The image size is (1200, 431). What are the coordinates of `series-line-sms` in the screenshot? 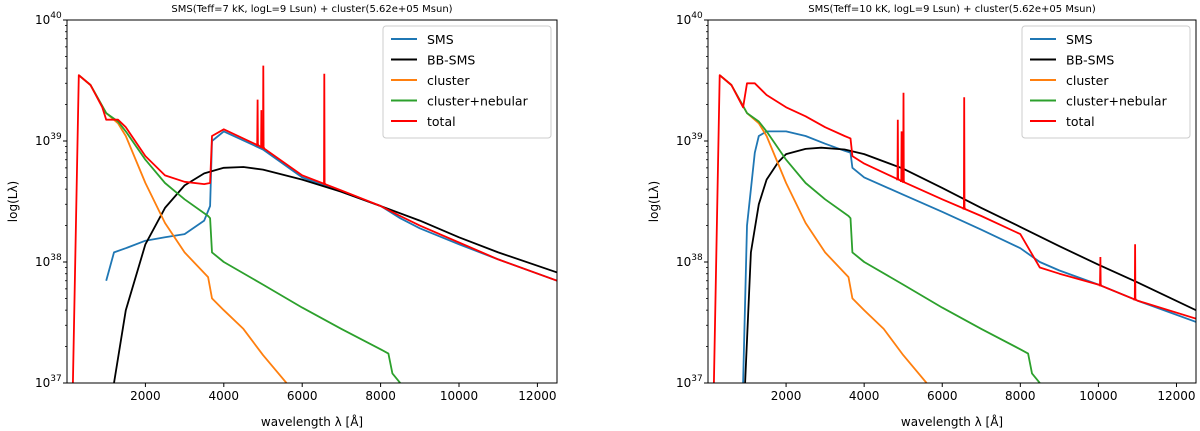 It's located at (331, 206).